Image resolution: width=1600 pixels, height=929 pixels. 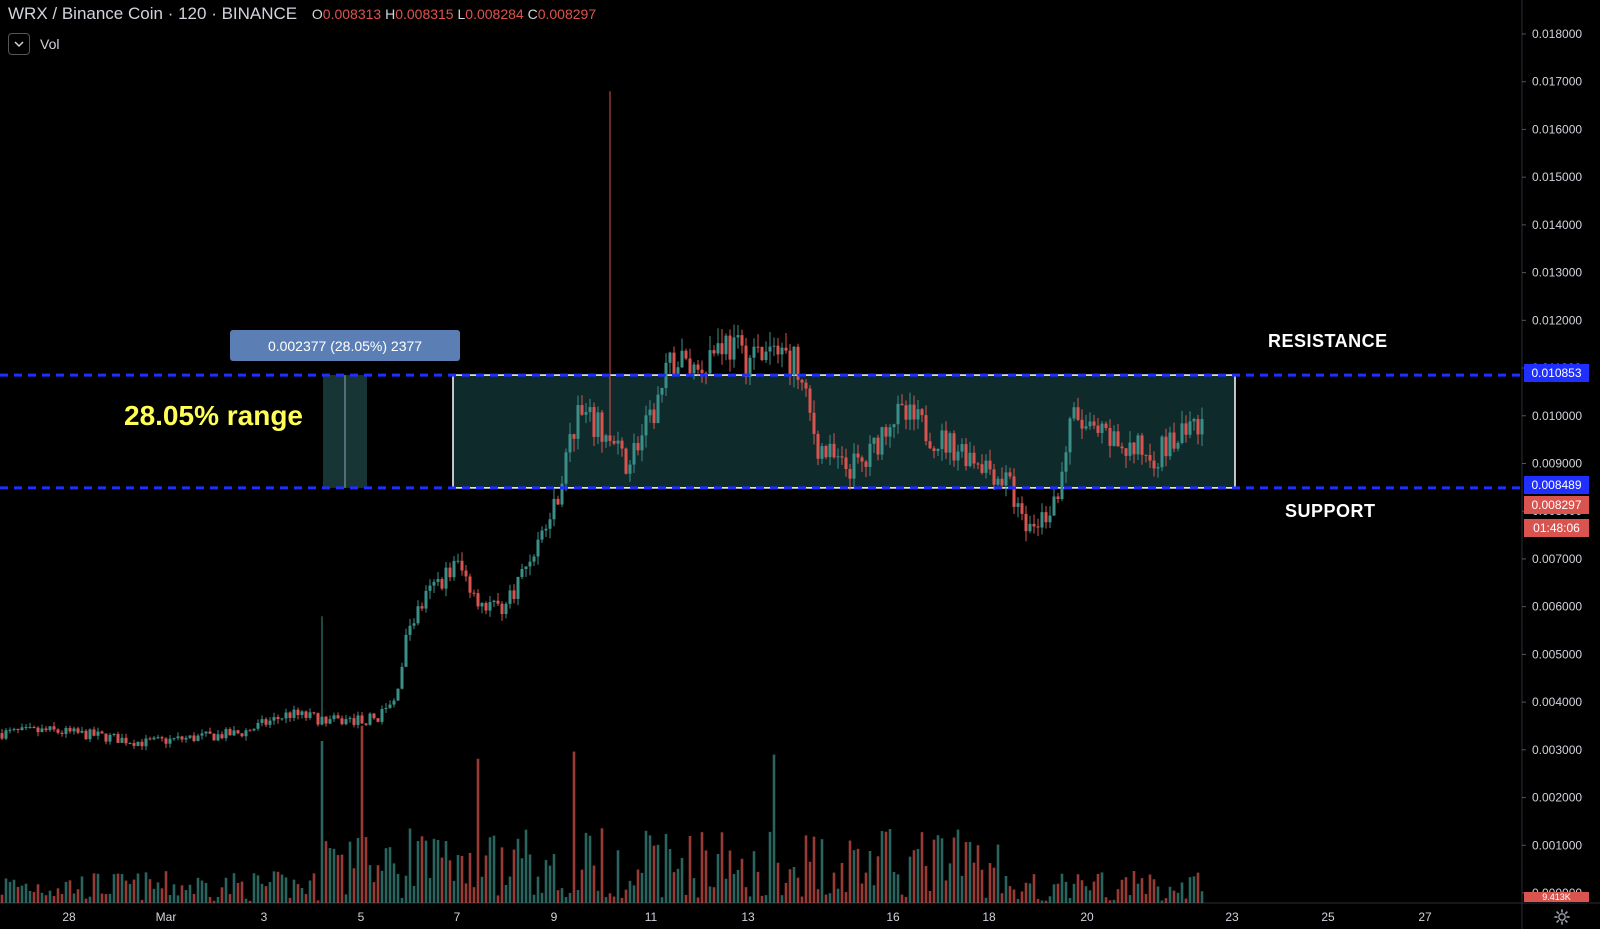 What do you see at coordinates (352, 14) in the screenshot?
I see `open-value: 0.008313` at bounding box center [352, 14].